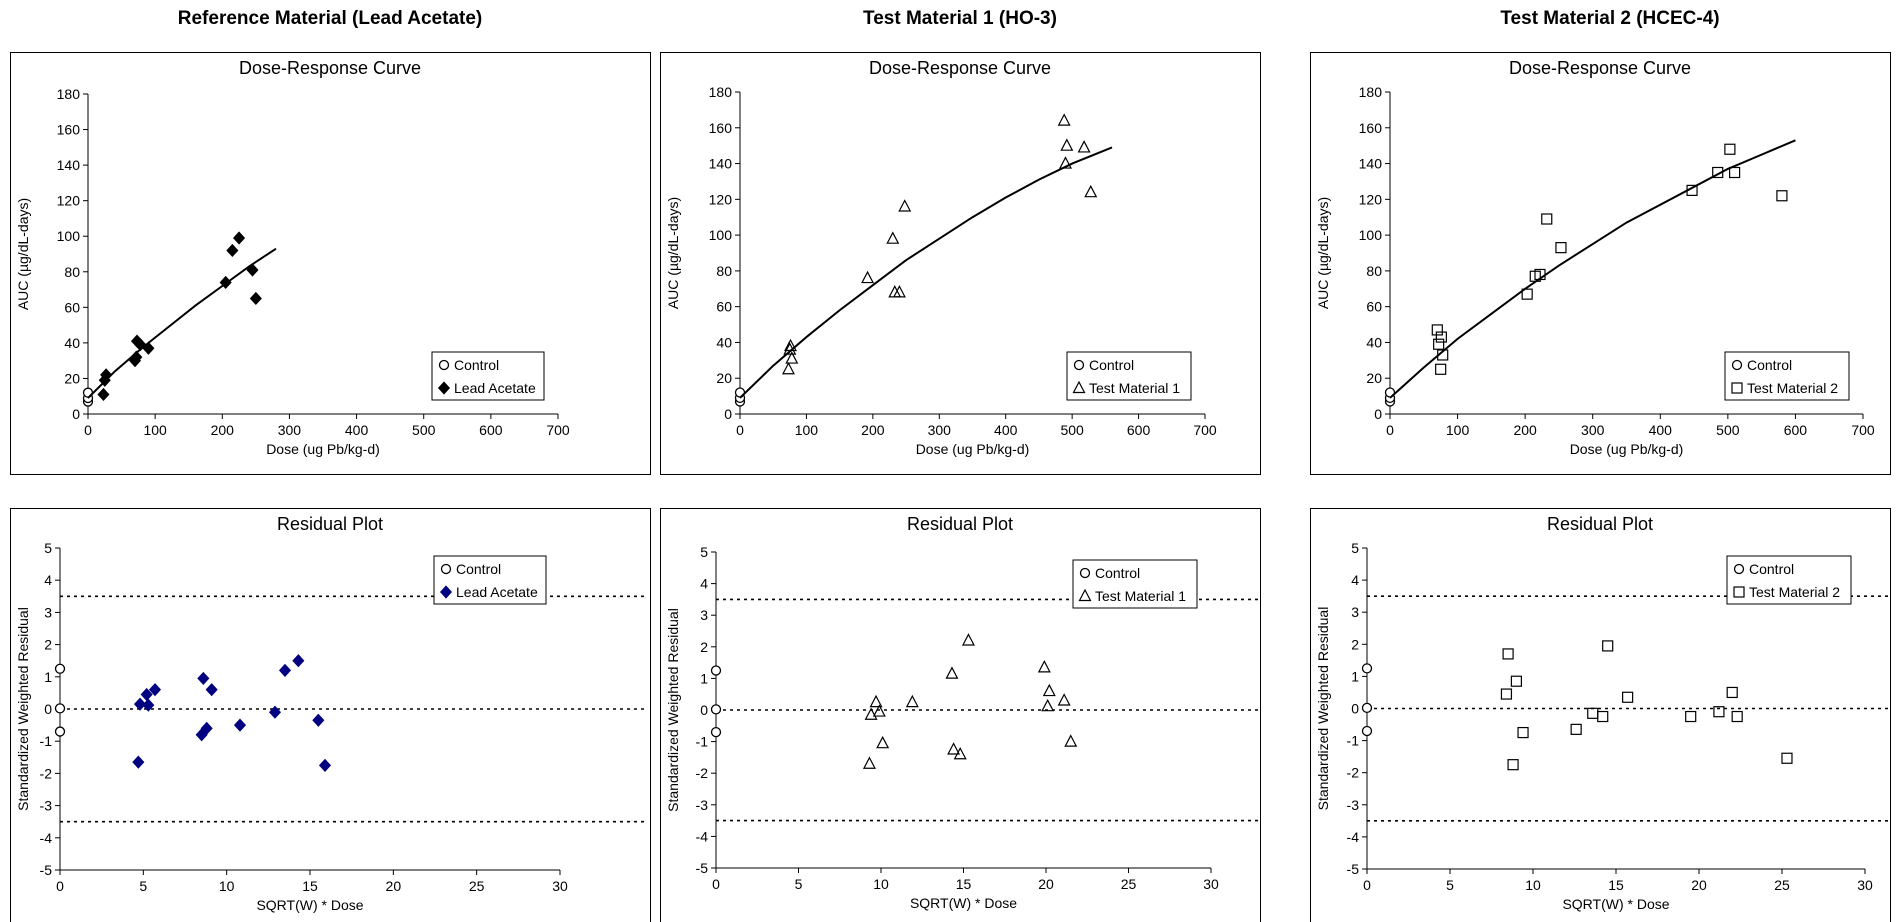 This screenshot has width=1896, height=922. I want to click on y-tick-label: 80, so click(1374, 271).